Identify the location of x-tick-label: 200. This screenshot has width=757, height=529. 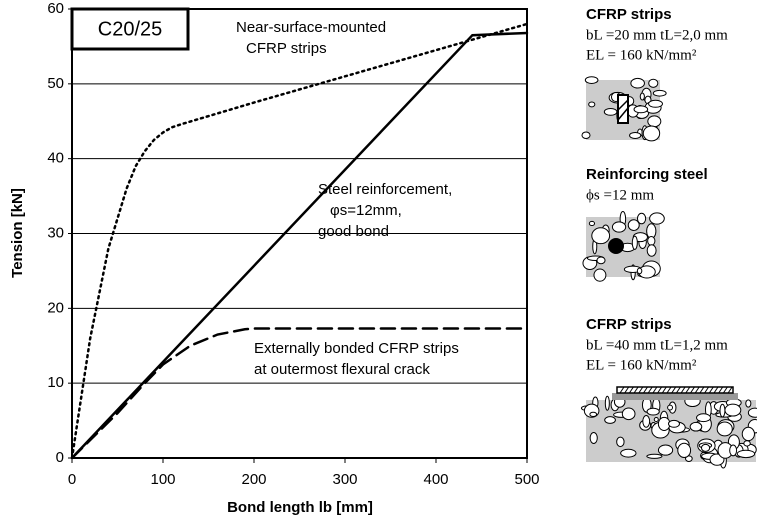
(253, 479).